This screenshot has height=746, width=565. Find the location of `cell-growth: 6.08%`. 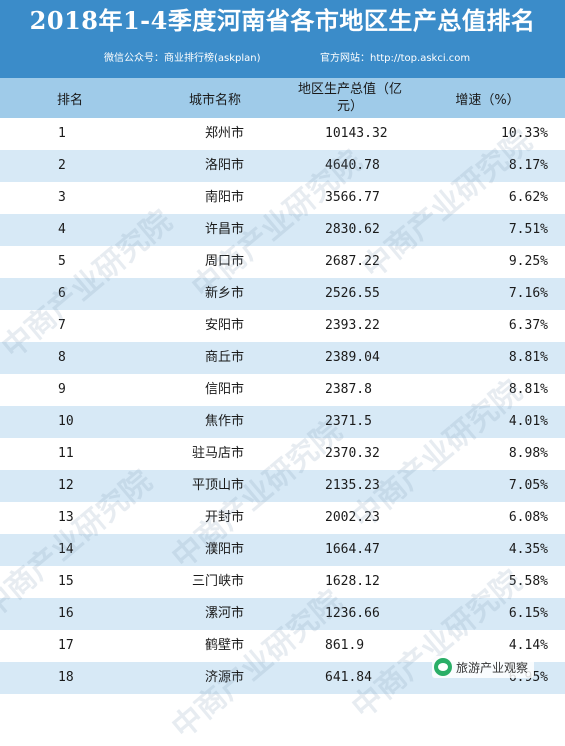

cell-growth: 6.08% is located at coordinates (528, 517).